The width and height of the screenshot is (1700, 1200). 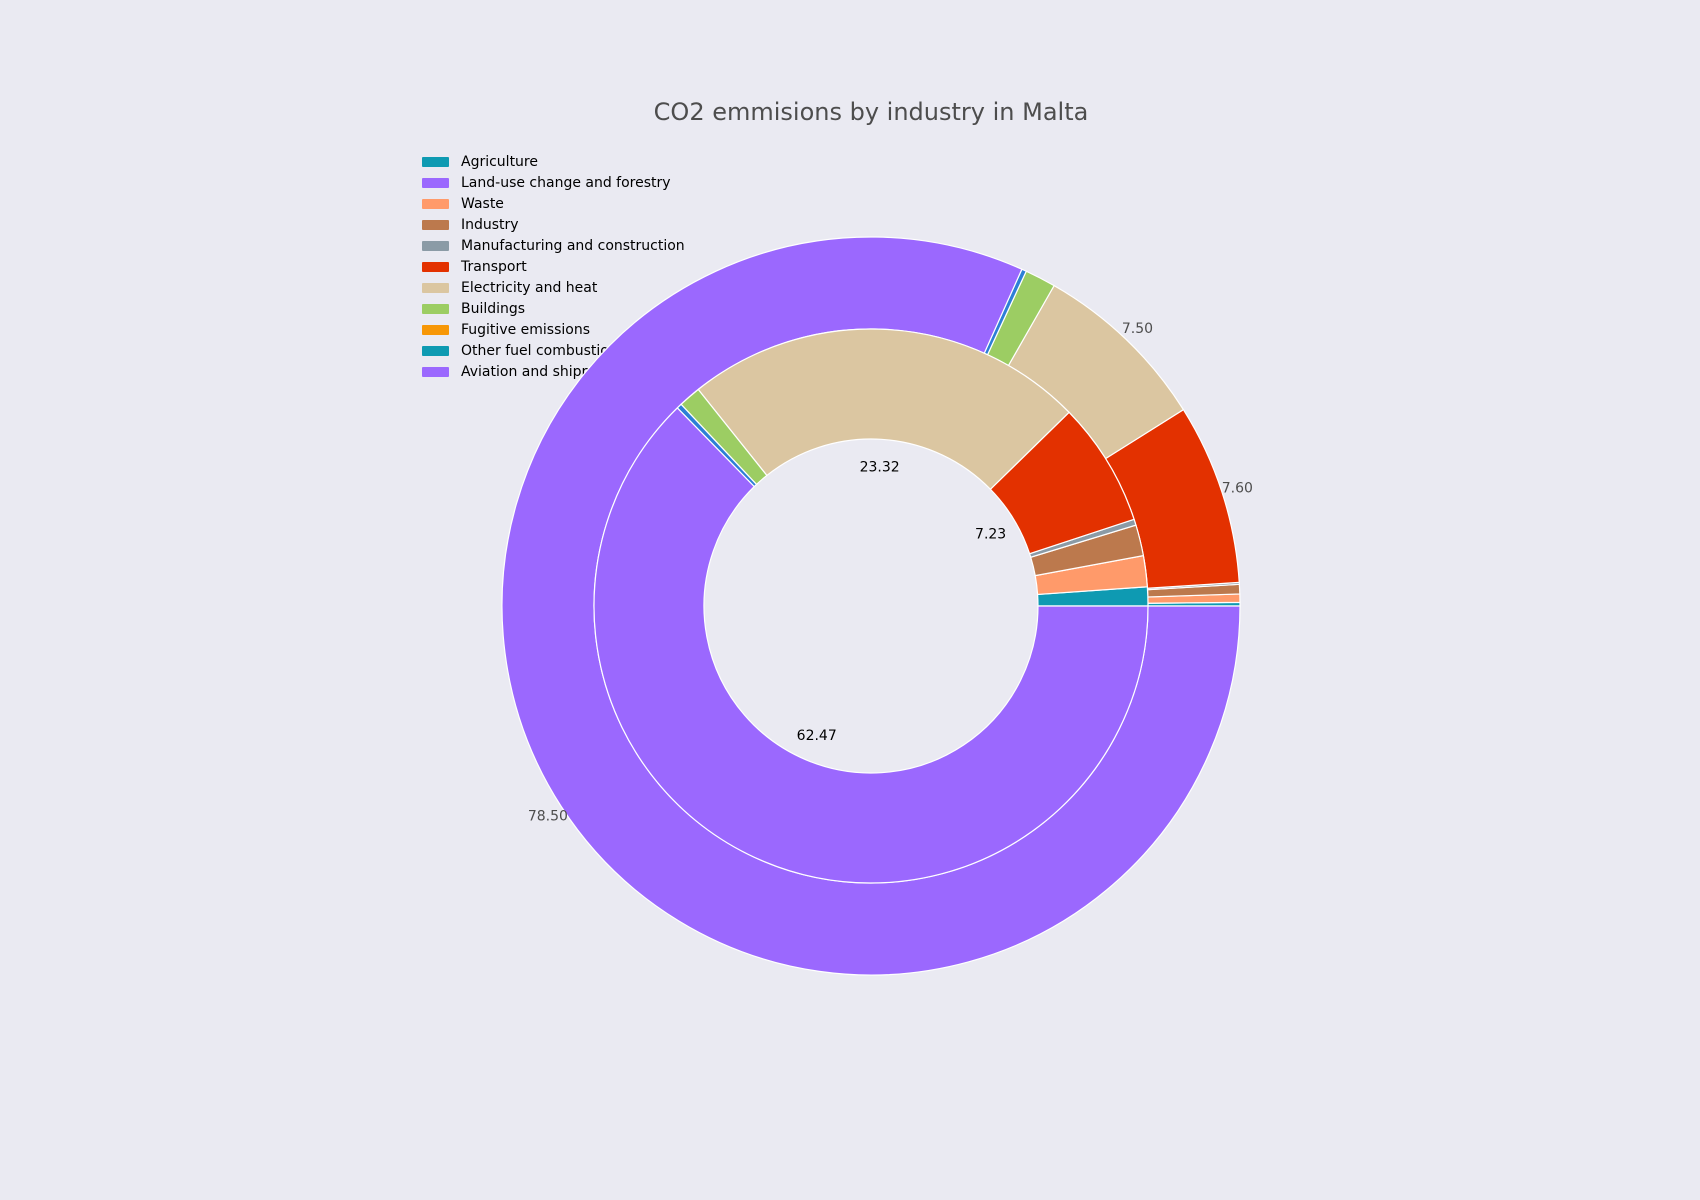 I want to click on legend-item: Aviation and shipping, so click(x=553, y=371).